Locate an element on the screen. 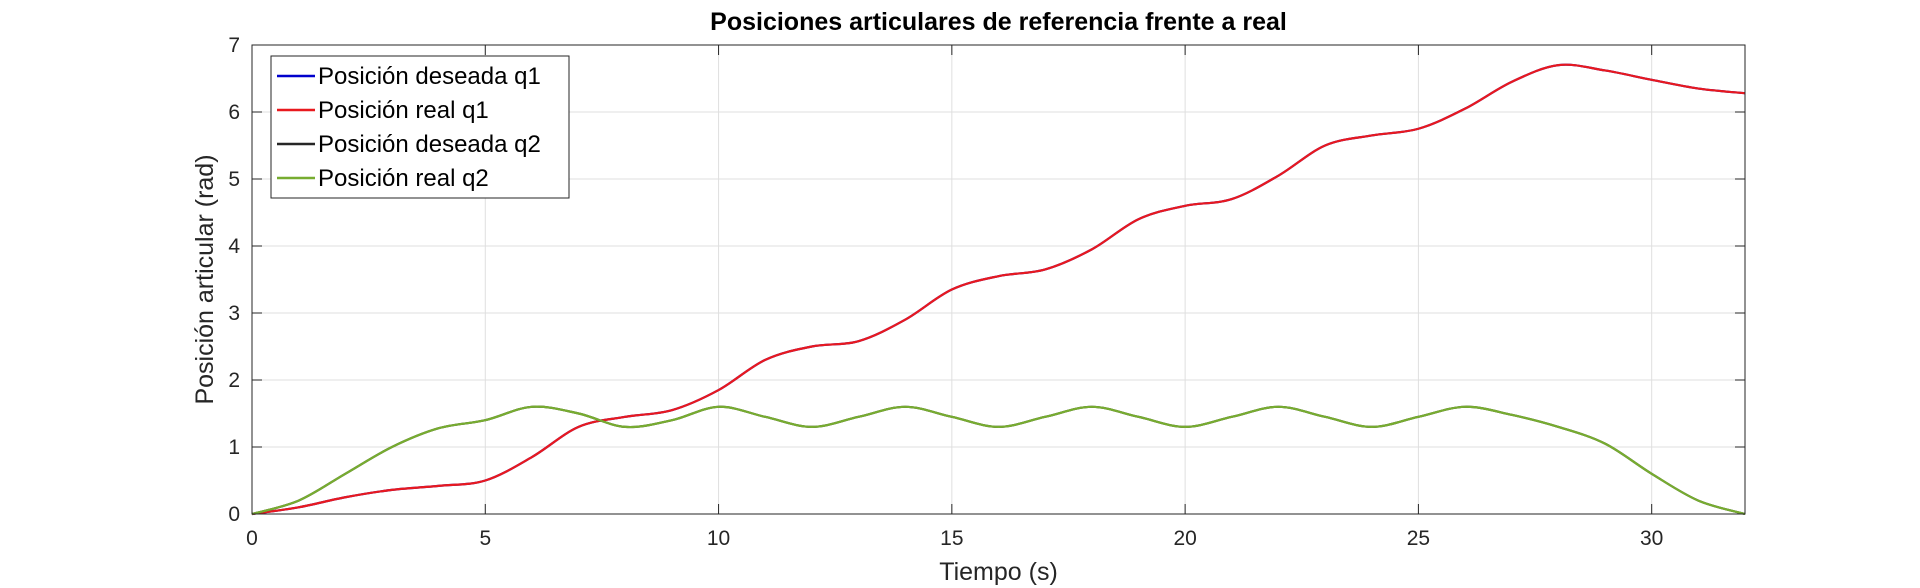 The width and height of the screenshot is (1920, 588). y-tick-label: 7 is located at coordinates (234, 45).